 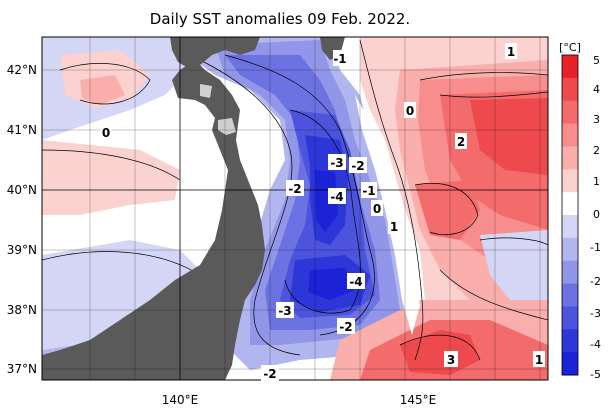 I want to click on anomaly-region-west-warm, so click(x=111, y=177).